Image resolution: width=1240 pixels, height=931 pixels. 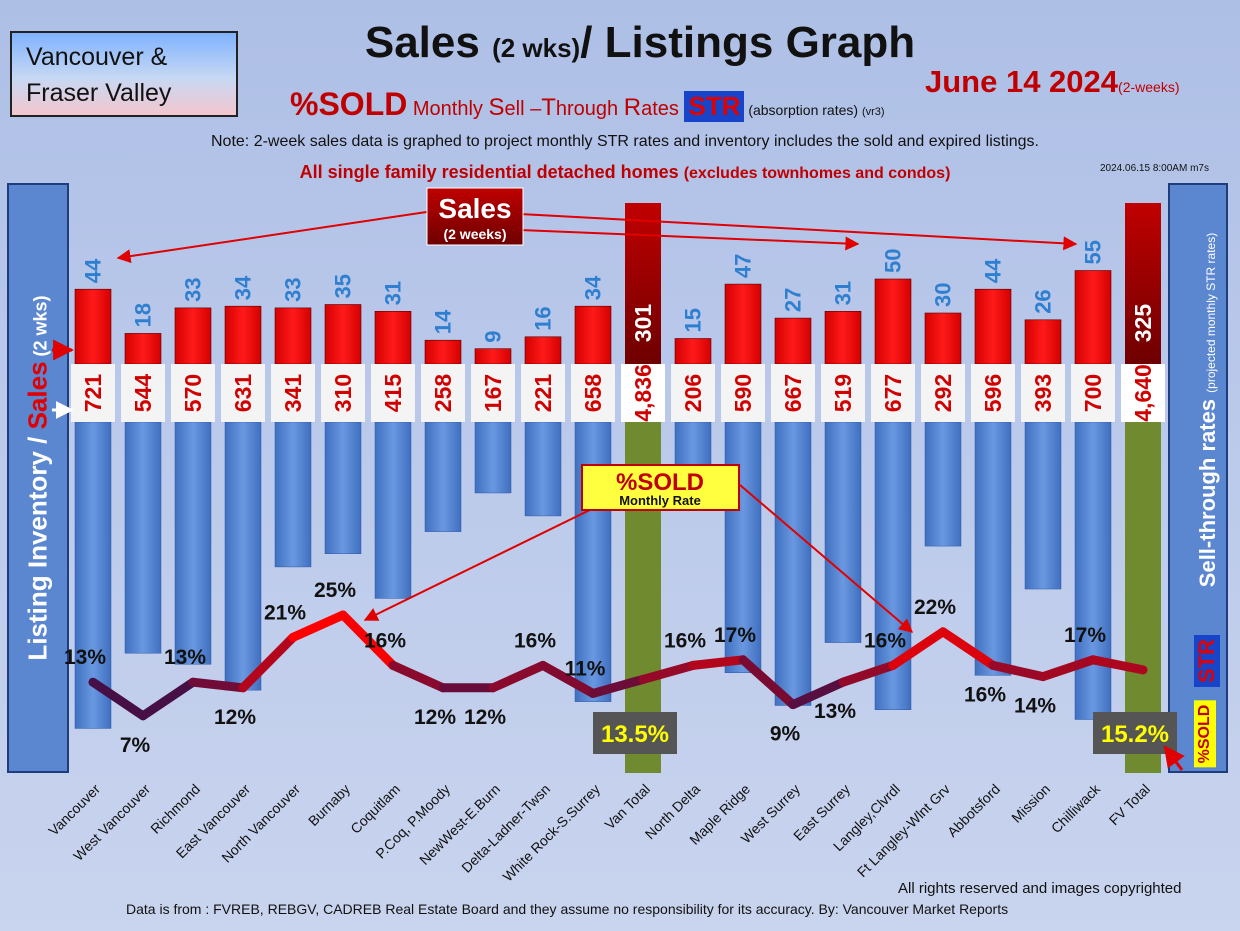 I want to click on sales-label: 15, so click(x=693, y=320).